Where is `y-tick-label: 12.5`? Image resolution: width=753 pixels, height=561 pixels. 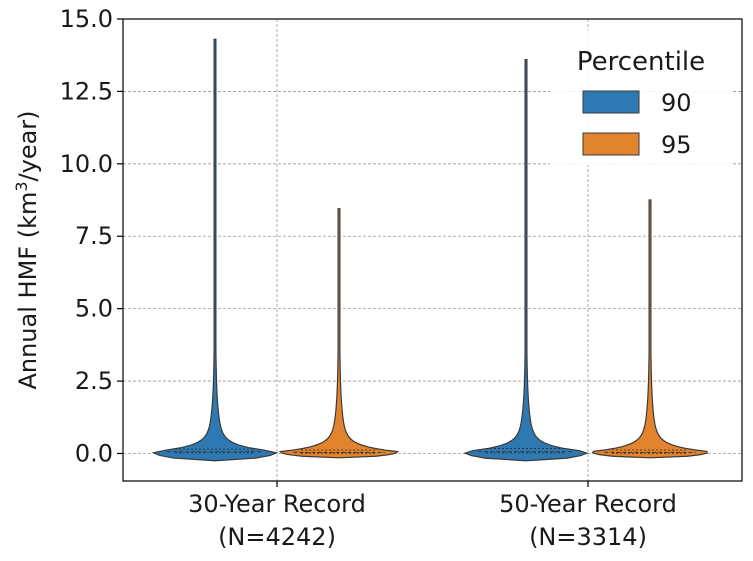 y-tick-label: 12.5 is located at coordinates (86, 91).